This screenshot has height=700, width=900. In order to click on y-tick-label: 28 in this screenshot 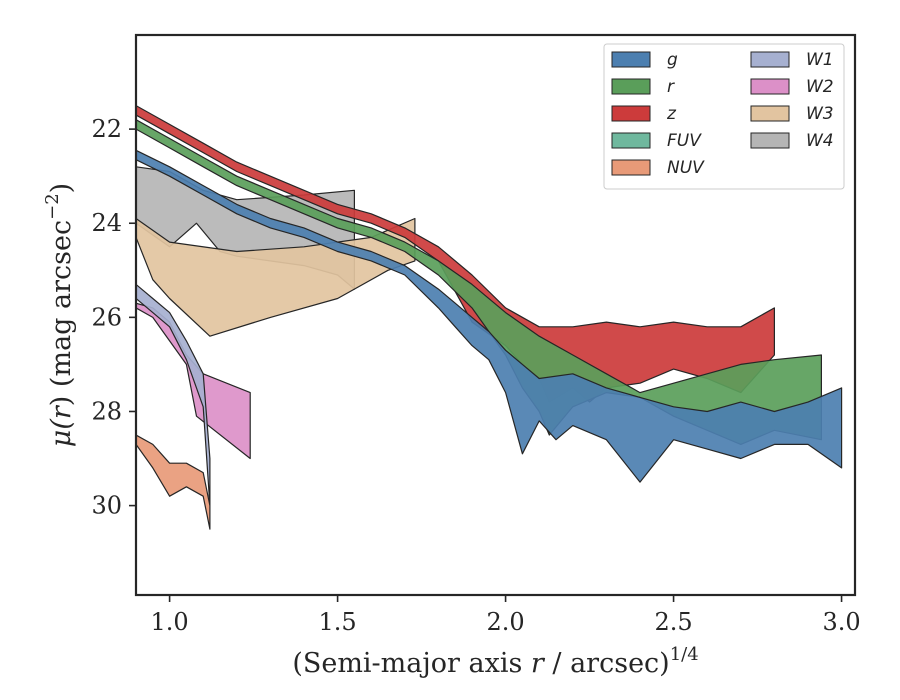, I will do `click(106, 411)`.